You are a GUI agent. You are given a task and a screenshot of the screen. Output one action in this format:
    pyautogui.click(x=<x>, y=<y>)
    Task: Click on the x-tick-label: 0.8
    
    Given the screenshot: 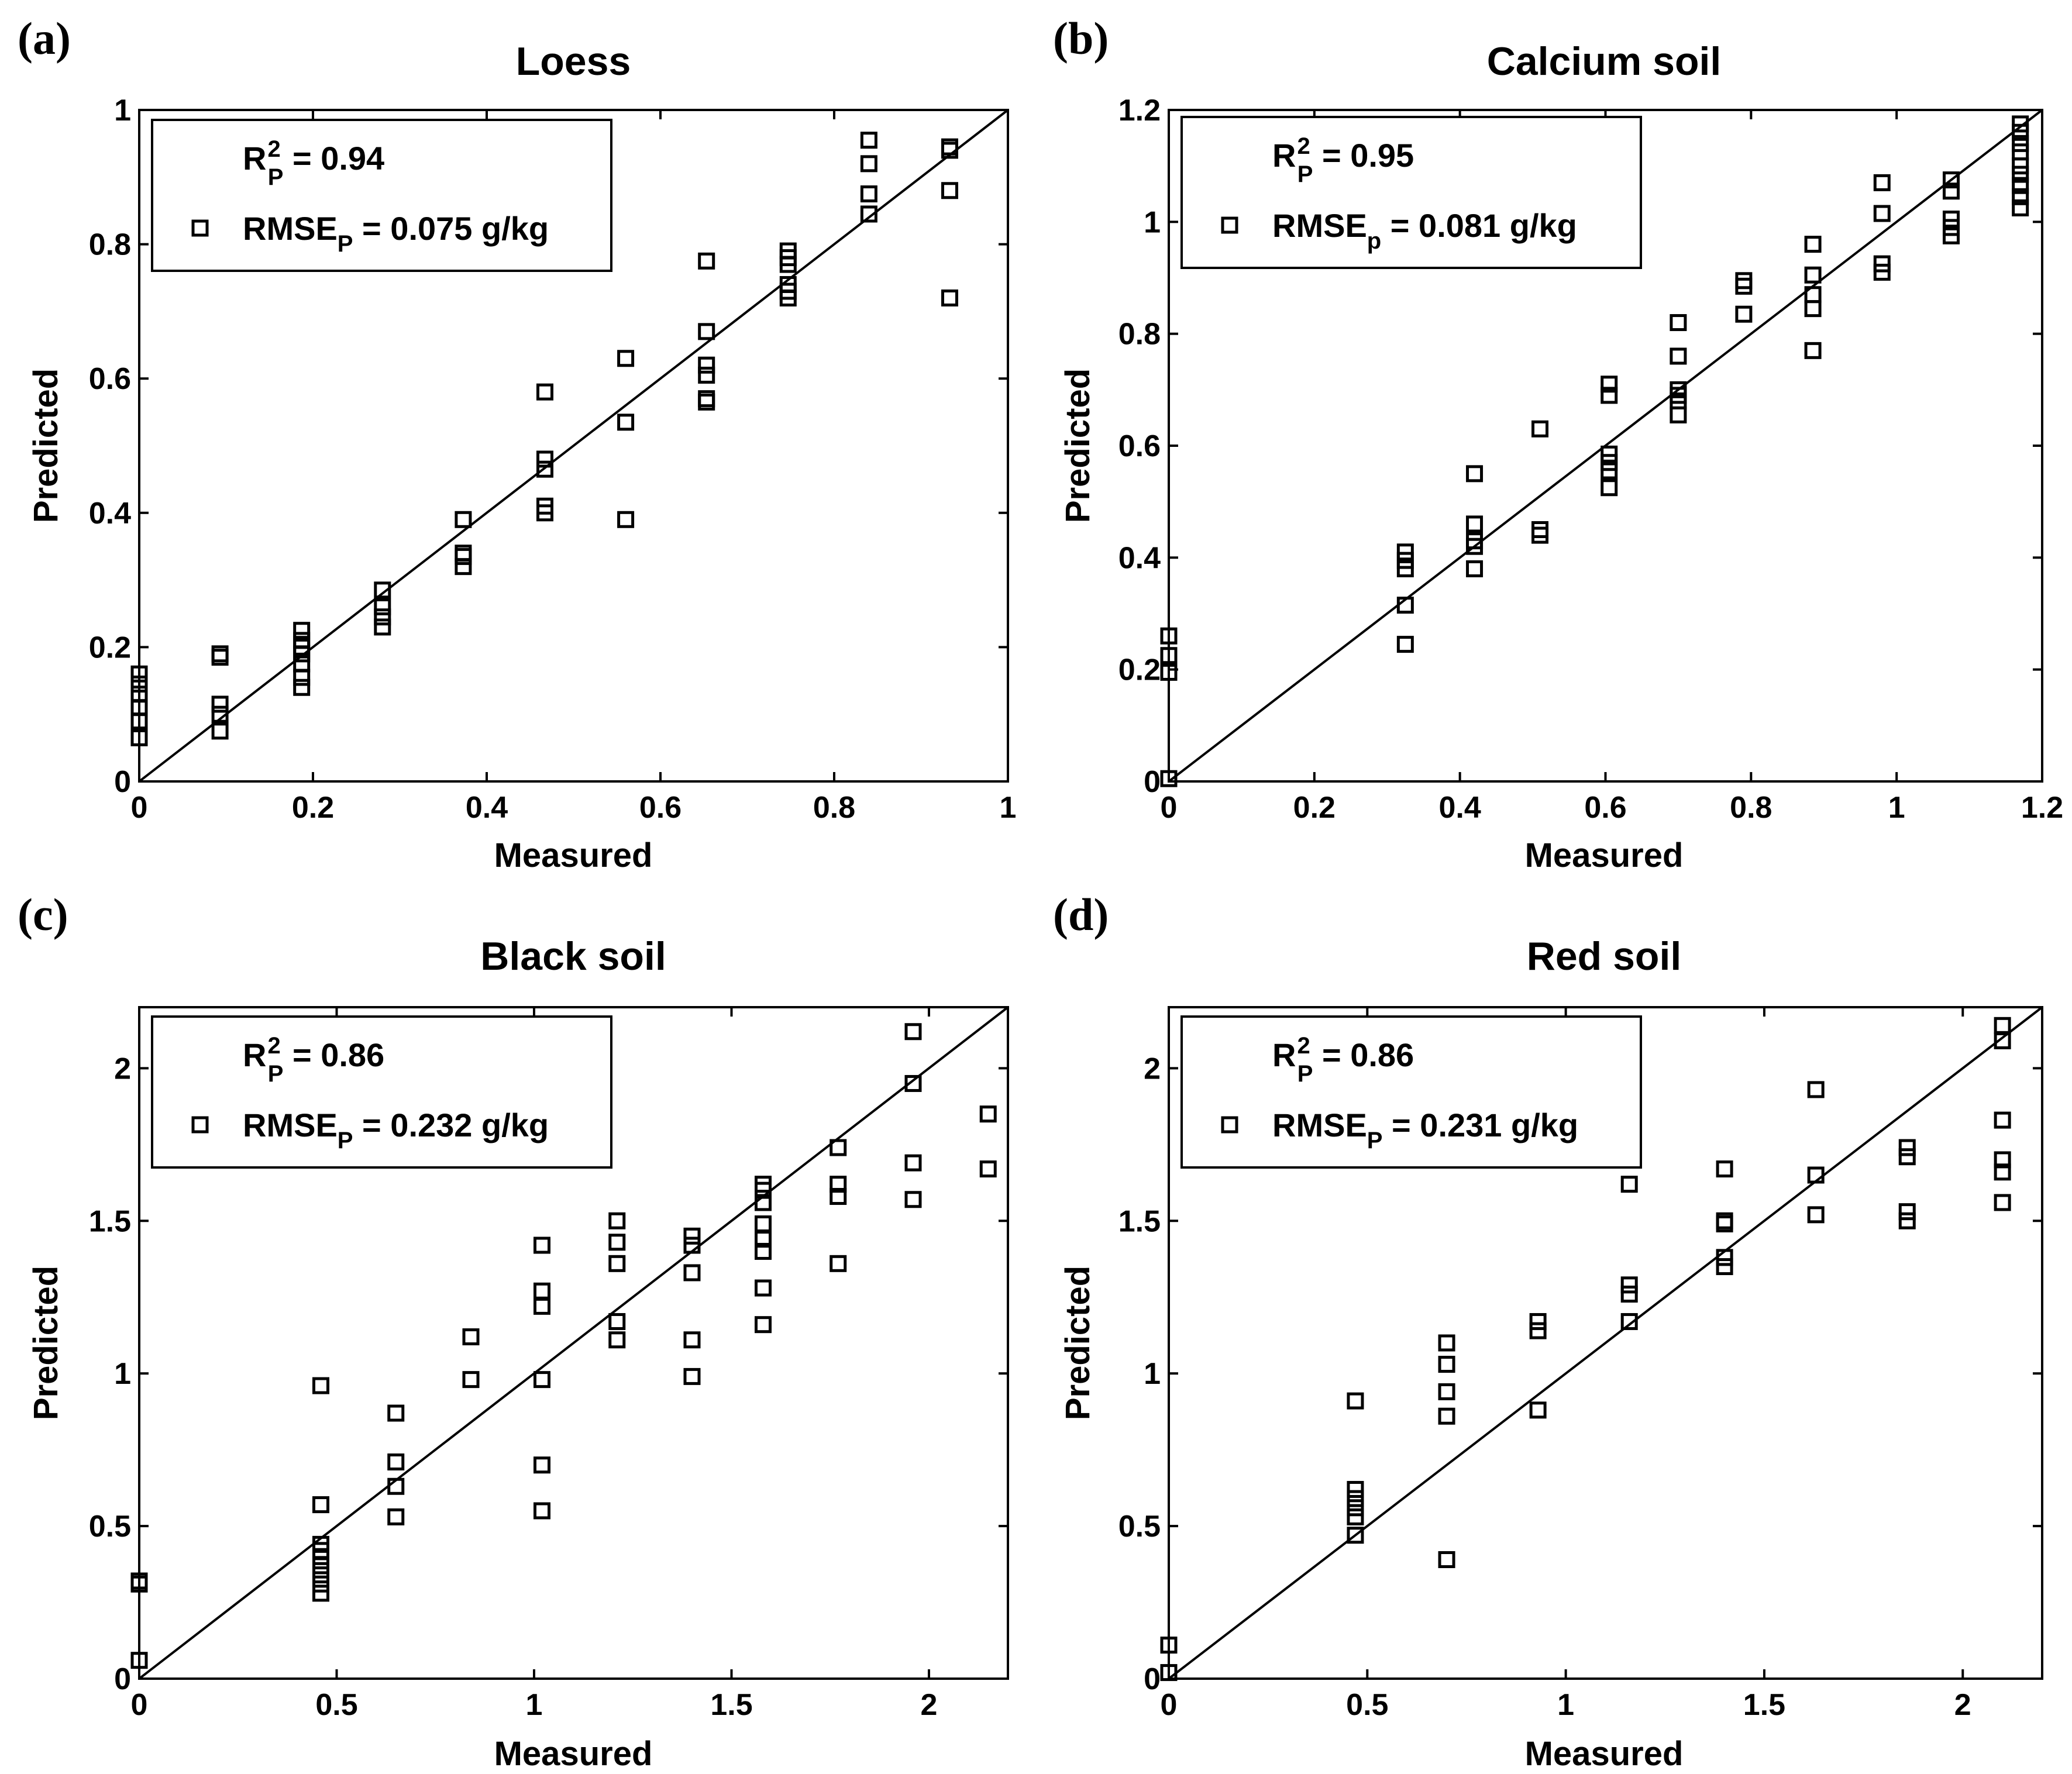 What is the action you would take?
    pyautogui.click(x=834, y=808)
    